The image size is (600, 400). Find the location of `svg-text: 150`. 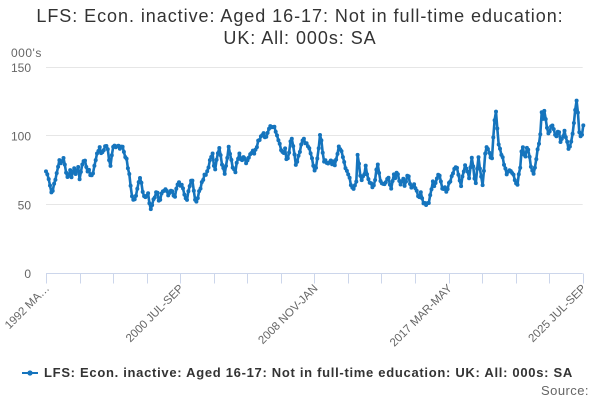

svg-text: 150 is located at coordinates (21, 68).